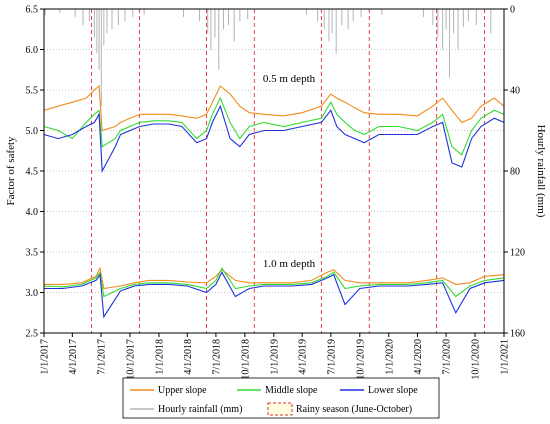  Describe the element at coordinates (274, 357) in the screenshot. I see `x-tick-label-8: 1/1/2019` at that location.